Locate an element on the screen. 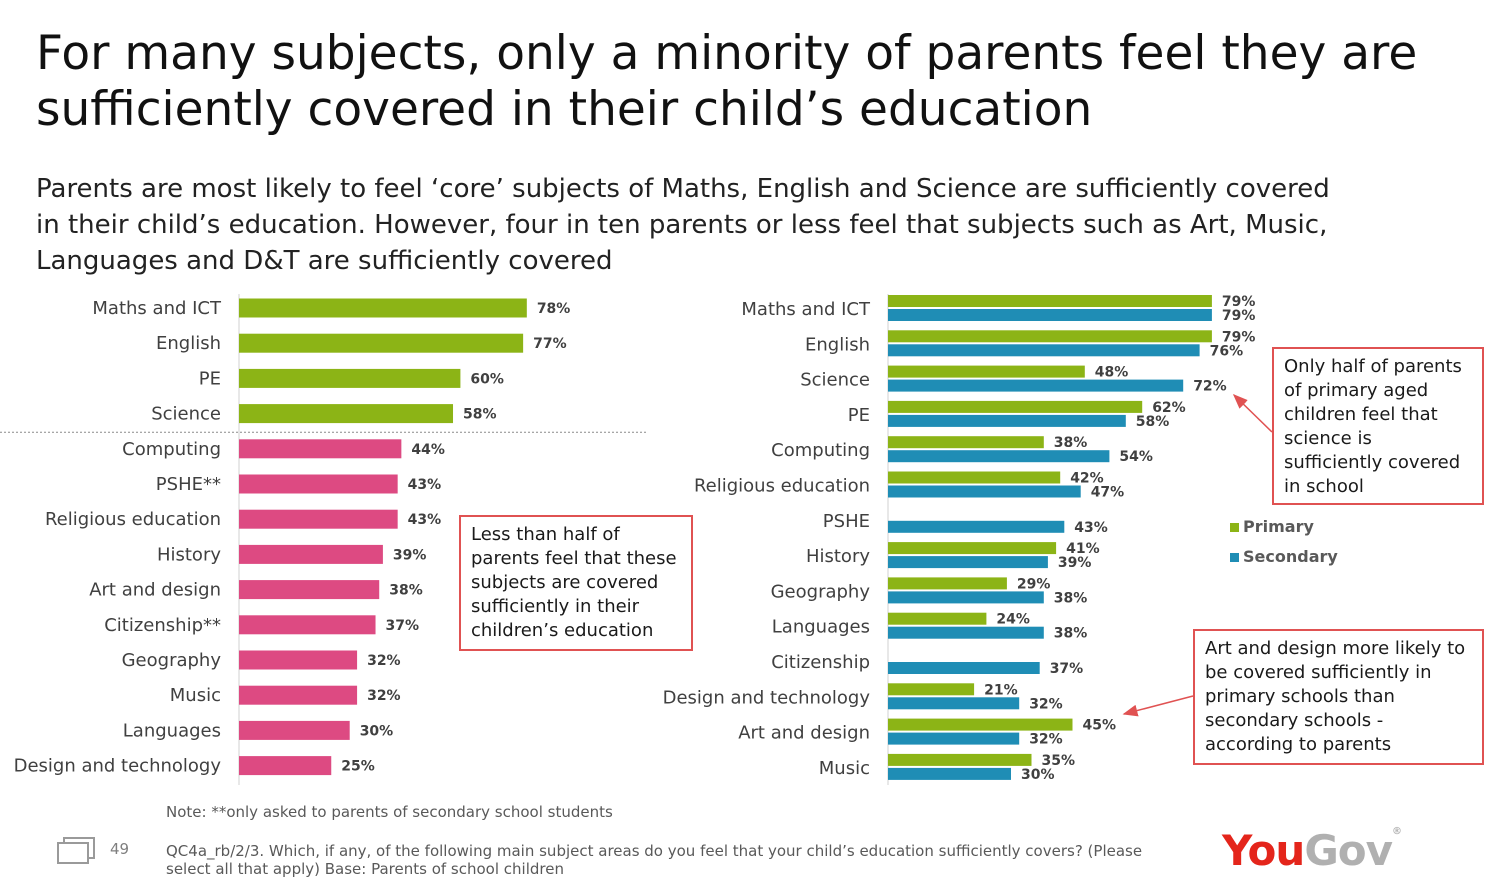 Image resolution: width=1494 pixels, height=890 pixels. left-value-label: 38% is located at coordinates (406, 591).